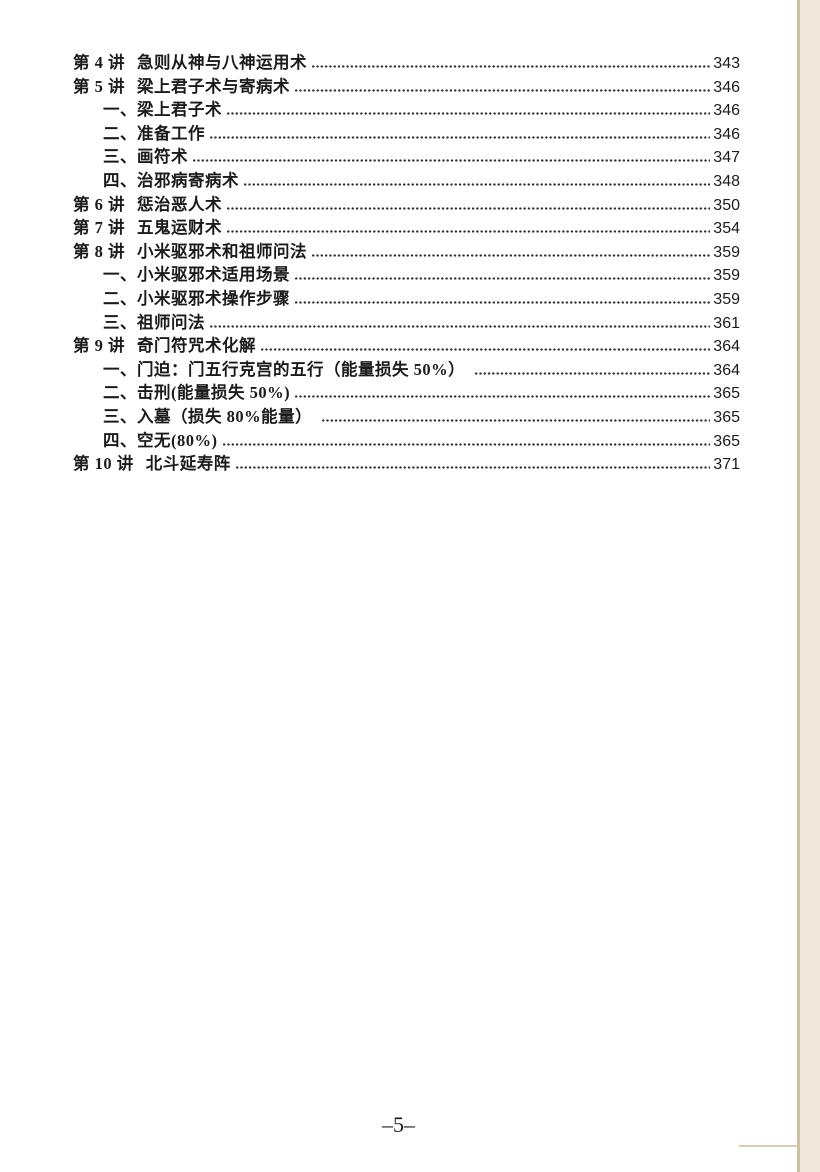  Describe the element at coordinates (398, 179) in the screenshot. I see `toc-entry: 四、 治邪病寄病术 348` at that location.